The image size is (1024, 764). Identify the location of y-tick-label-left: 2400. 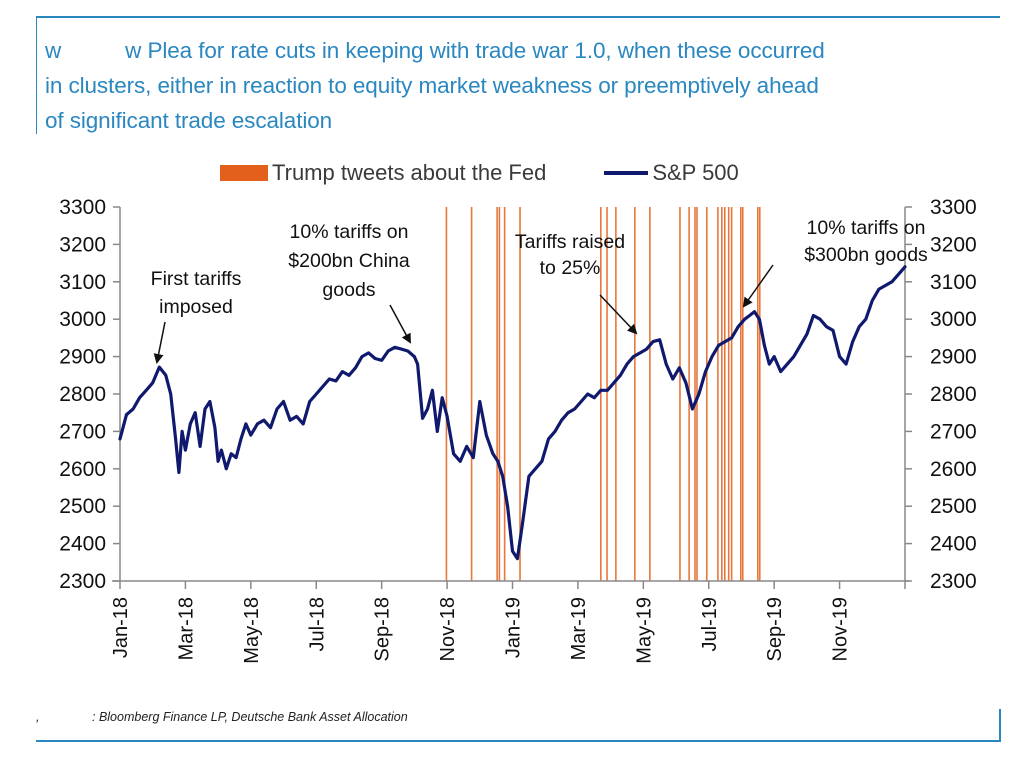
(82, 544).